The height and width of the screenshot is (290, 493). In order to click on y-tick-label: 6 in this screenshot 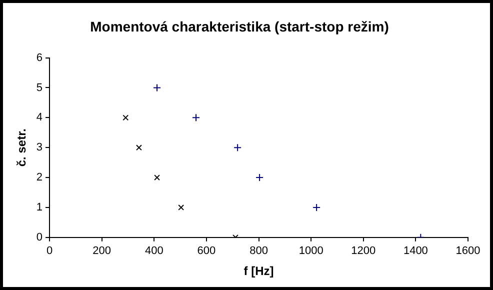, I will do `click(39, 58)`.